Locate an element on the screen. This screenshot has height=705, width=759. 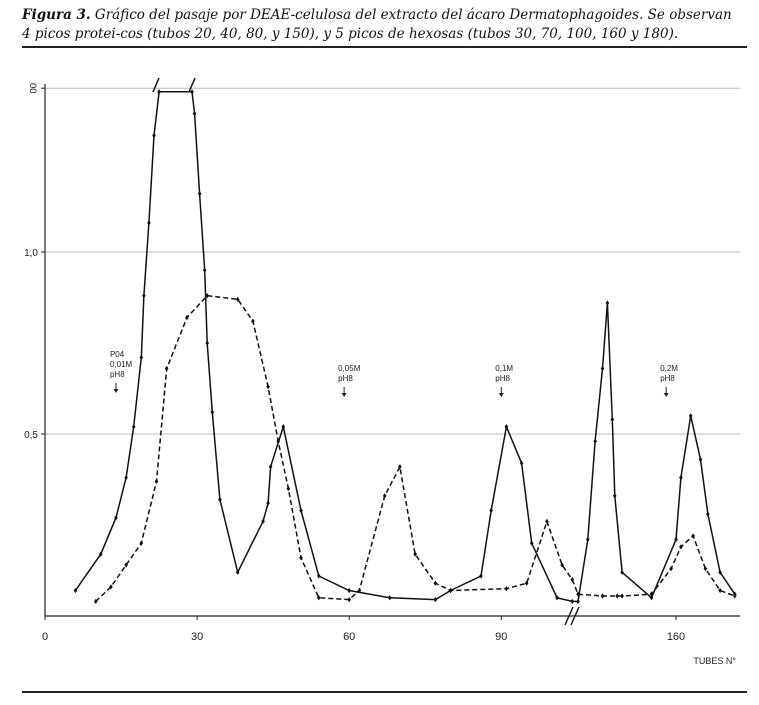
annotation-label: 0,05M is located at coordinates (349, 368).